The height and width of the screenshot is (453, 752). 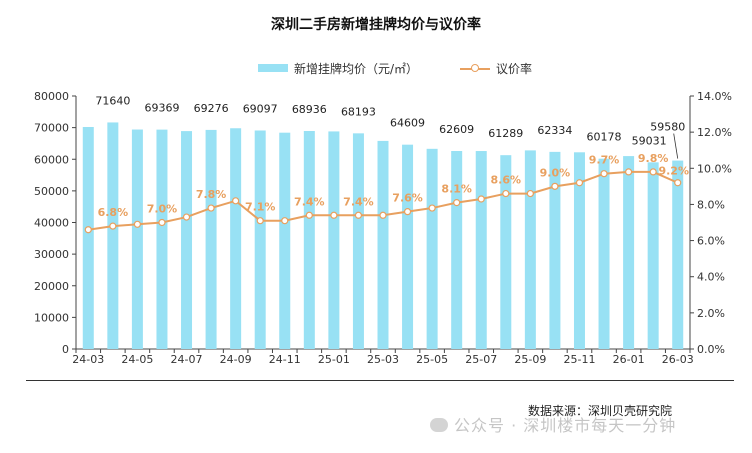 What do you see at coordinates (714, 96) in the screenshot?
I see `y-tick-right-label: 14.0%` at bounding box center [714, 96].